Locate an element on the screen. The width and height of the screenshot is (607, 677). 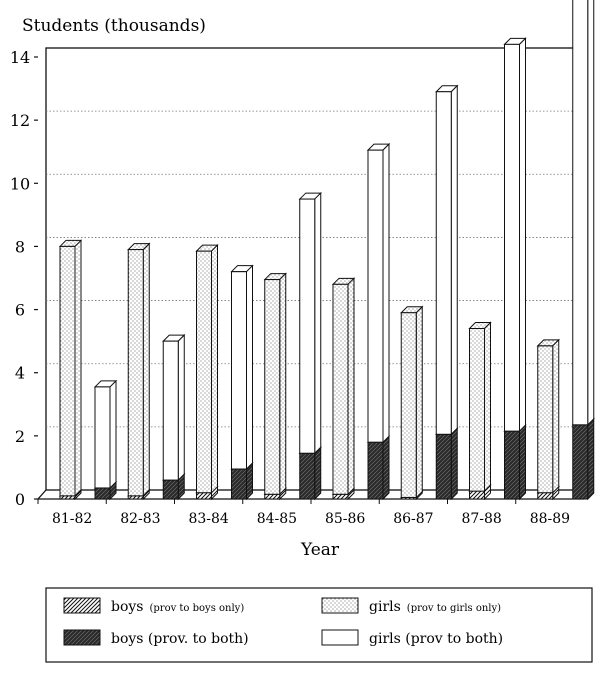
legend-label: boys (prov. to both) is located at coordinates (180, 639).